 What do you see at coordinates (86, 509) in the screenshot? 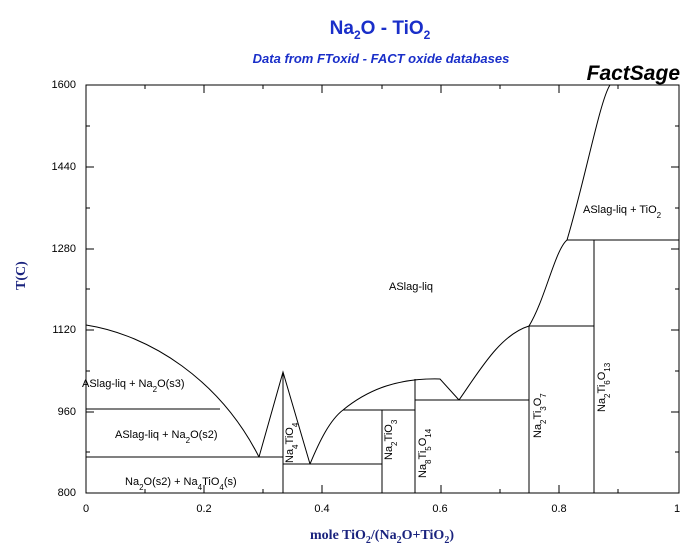
I see `x-tick-label: 0` at bounding box center [86, 509].